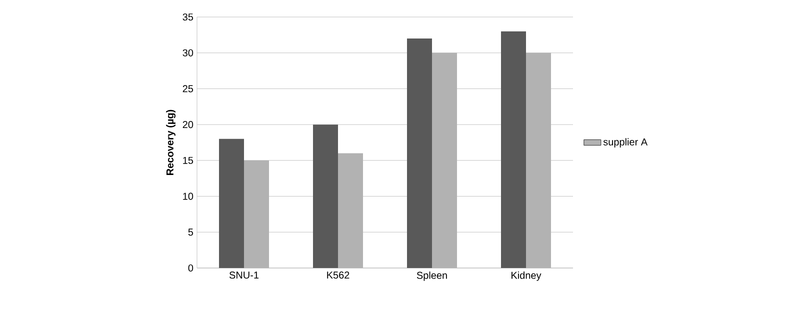 This screenshot has width=800, height=309. What do you see at coordinates (625, 143) in the screenshot?
I see `legend-label: supplier A` at bounding box center [625, 143].